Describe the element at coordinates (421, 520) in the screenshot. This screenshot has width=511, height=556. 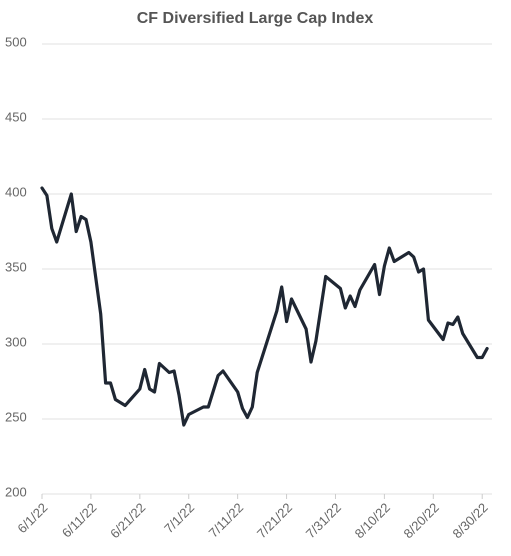
I see `x-tick-label: 8/20/22` at that location.